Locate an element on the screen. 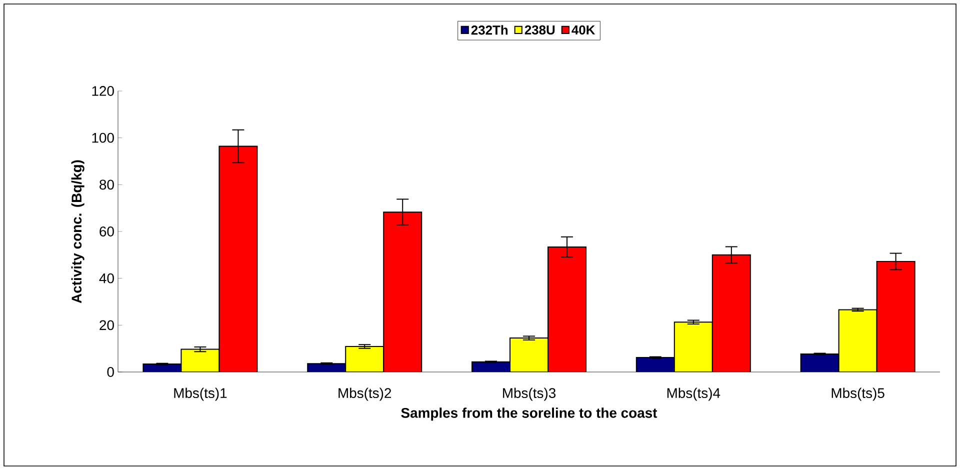 Image resolution: width=960 pixels, height=470 pixels. legend-label: 232Th is located at coordinates (489, 30).